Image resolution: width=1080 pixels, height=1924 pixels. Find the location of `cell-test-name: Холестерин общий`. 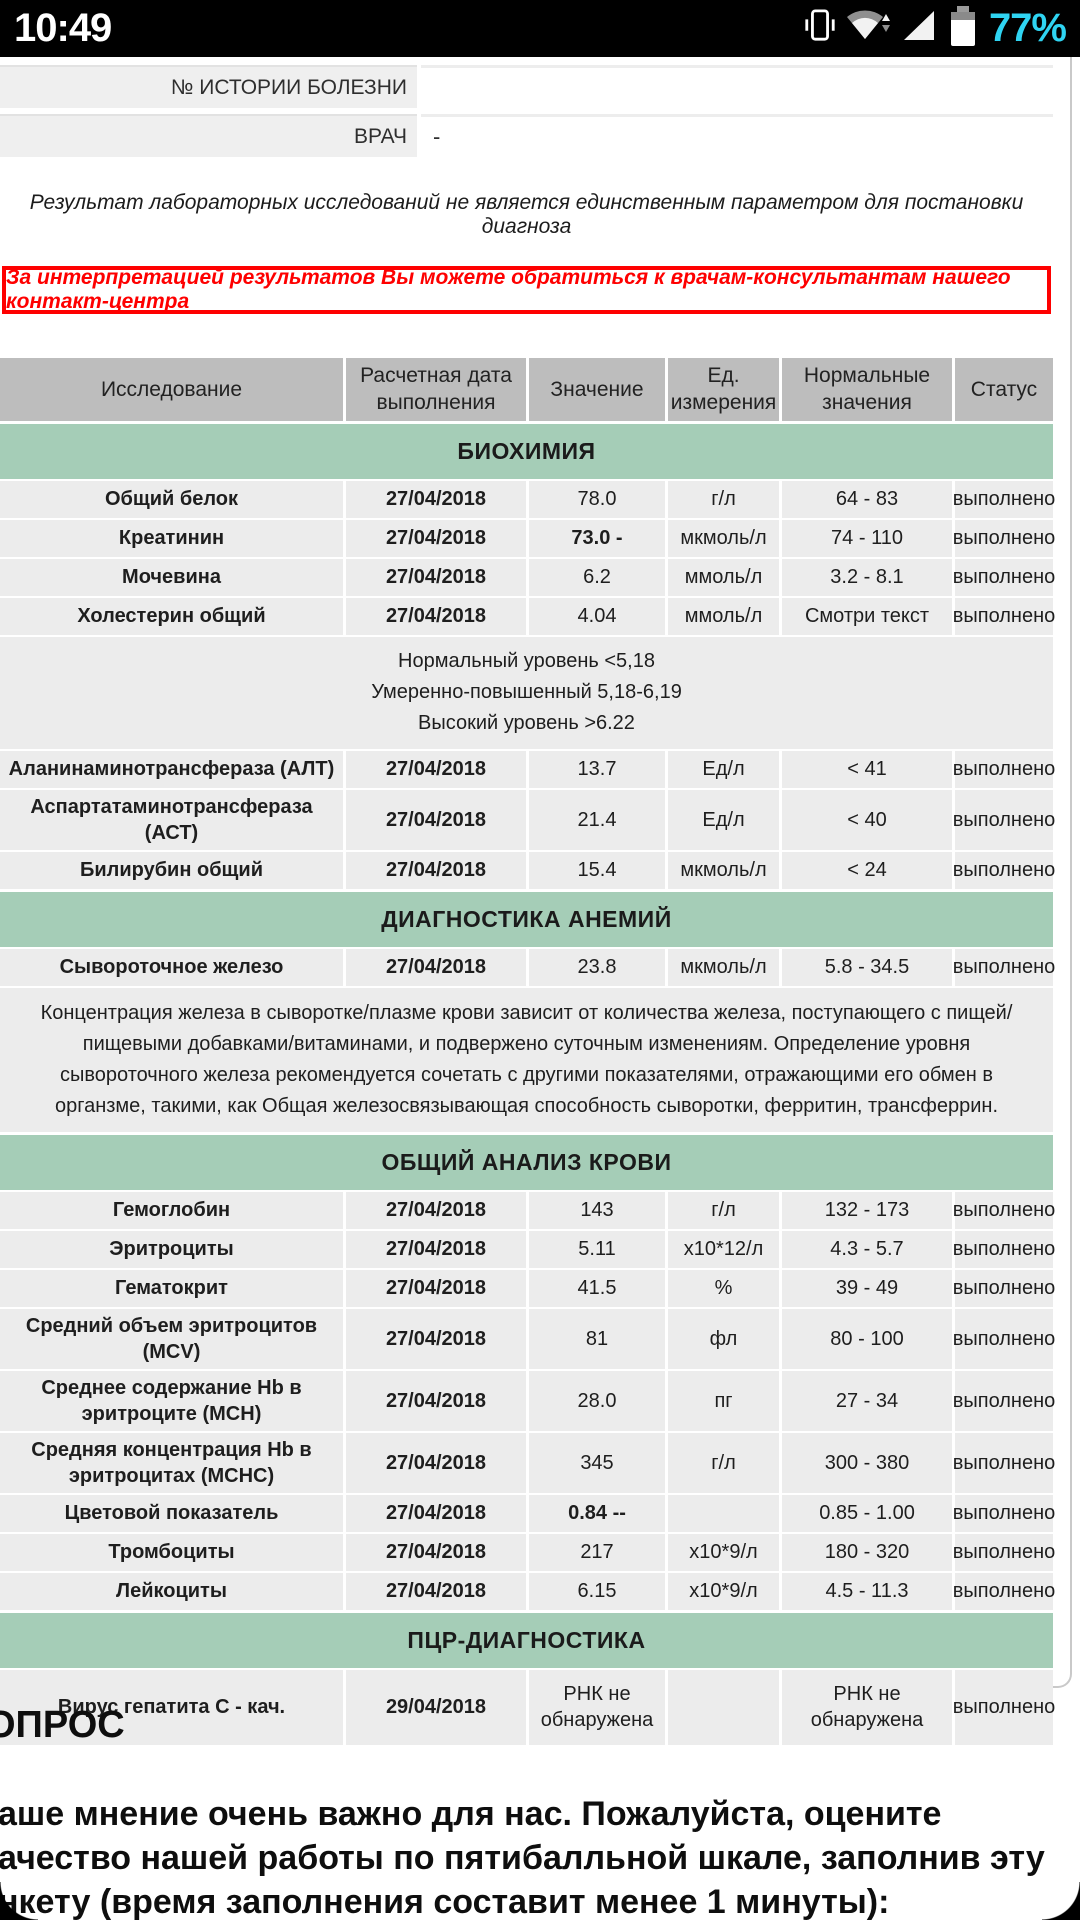

cell-test-name: Холестерин общий is located at coordinates (171, 616).